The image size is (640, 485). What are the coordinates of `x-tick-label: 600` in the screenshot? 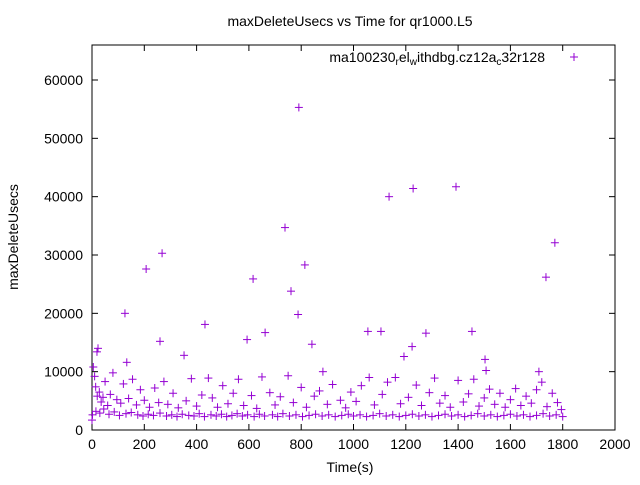 It's located at (249, 444).